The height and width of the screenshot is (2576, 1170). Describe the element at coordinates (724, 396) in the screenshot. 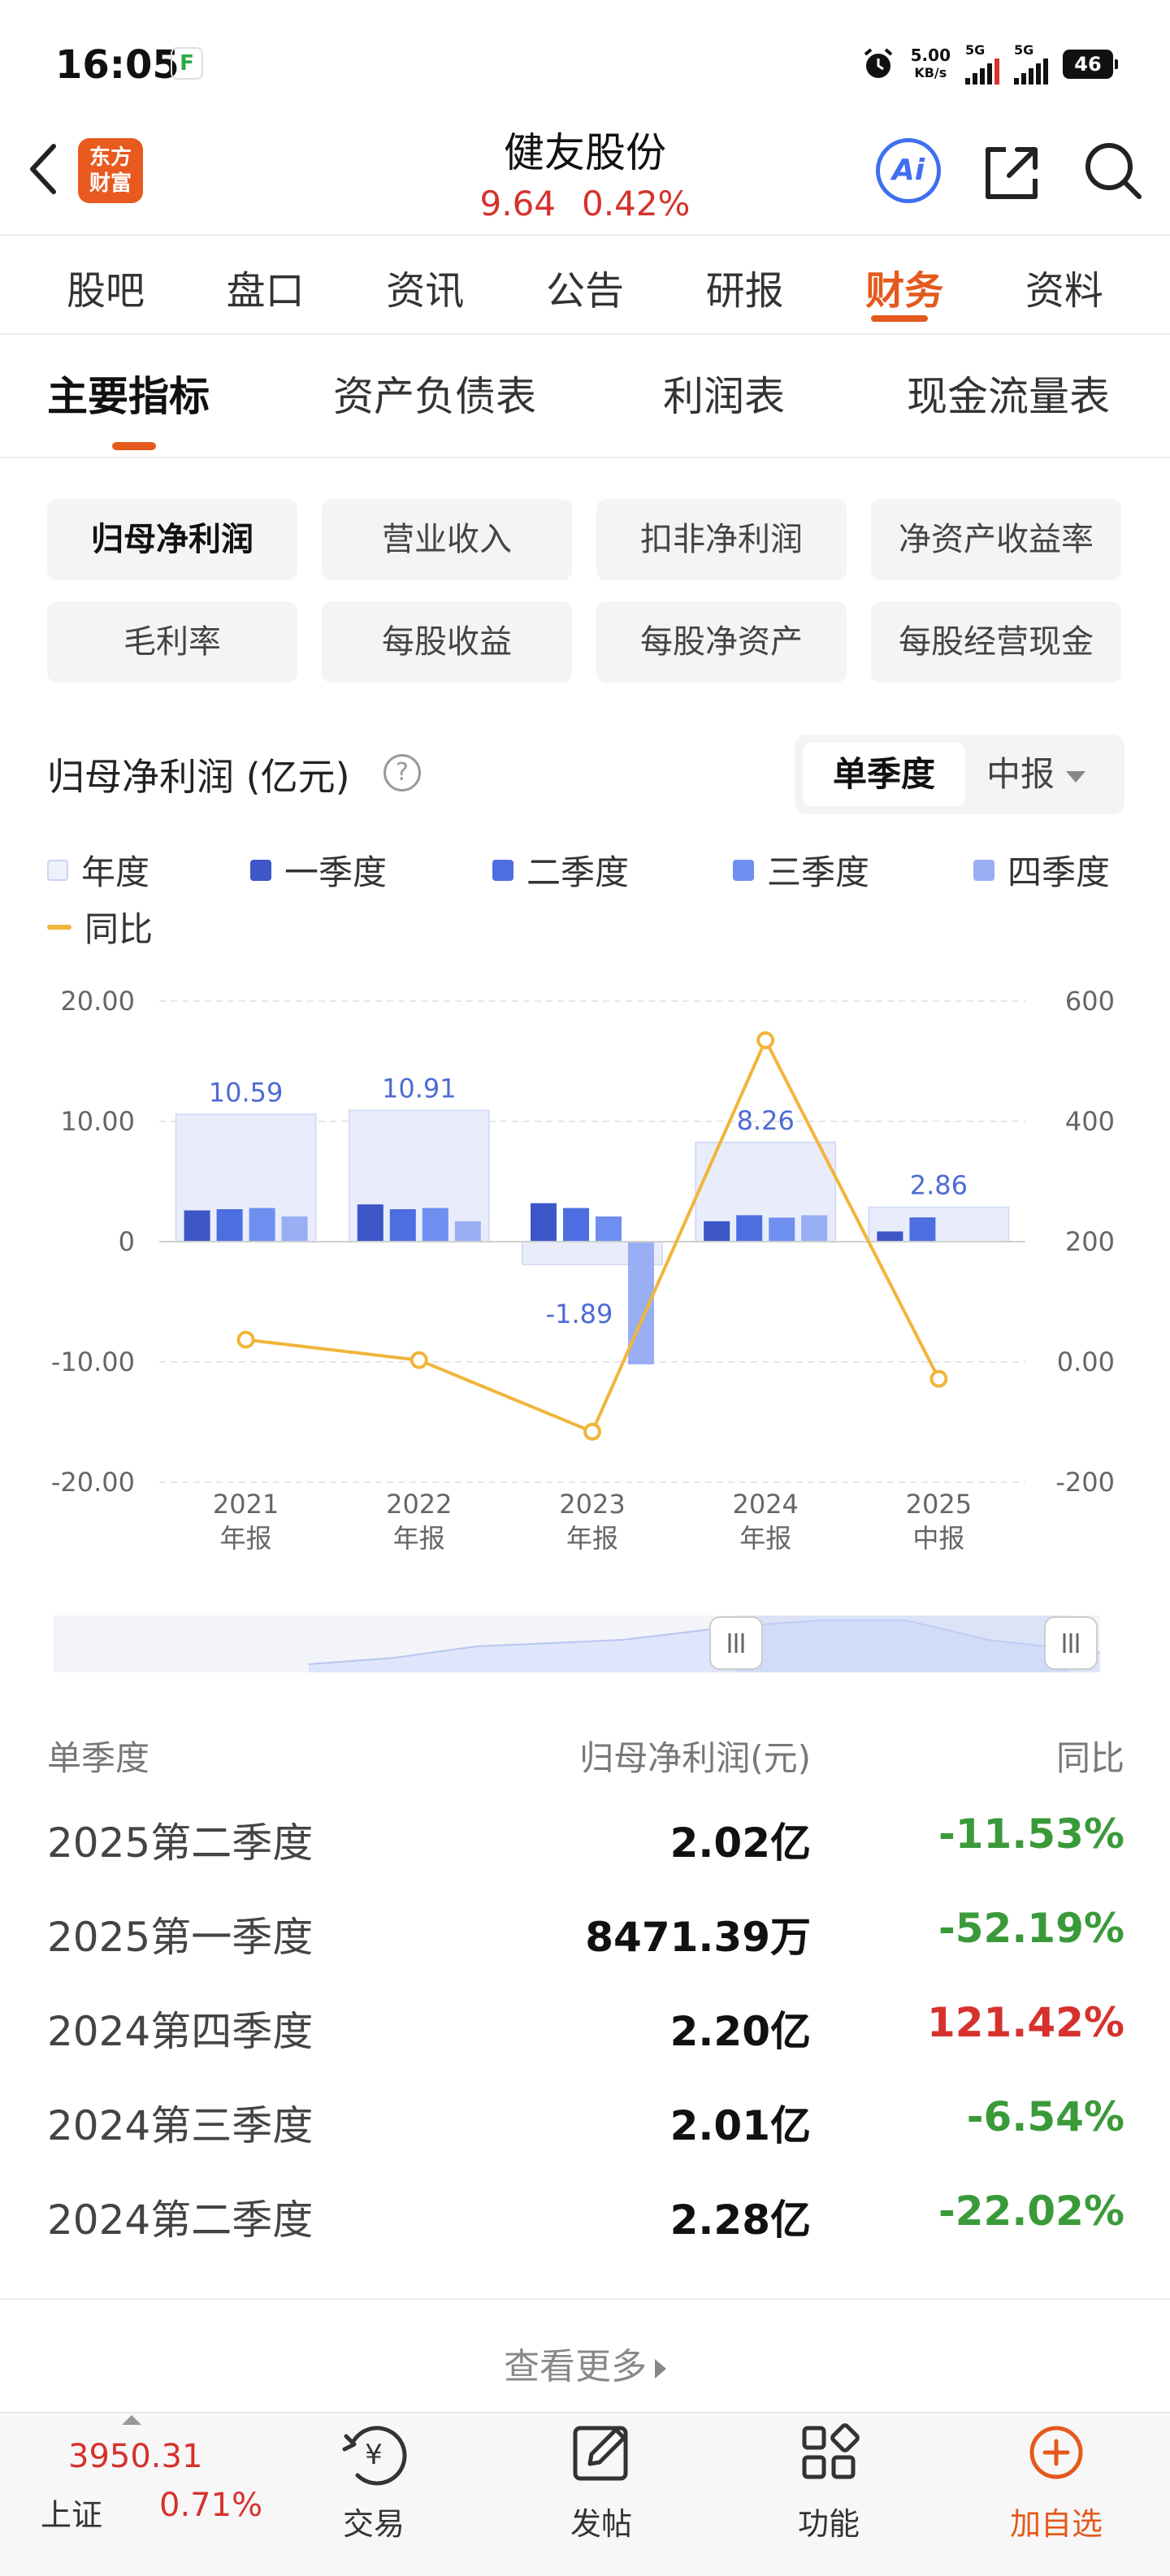

I see `subtab-income-statement: 利润表` at that location.